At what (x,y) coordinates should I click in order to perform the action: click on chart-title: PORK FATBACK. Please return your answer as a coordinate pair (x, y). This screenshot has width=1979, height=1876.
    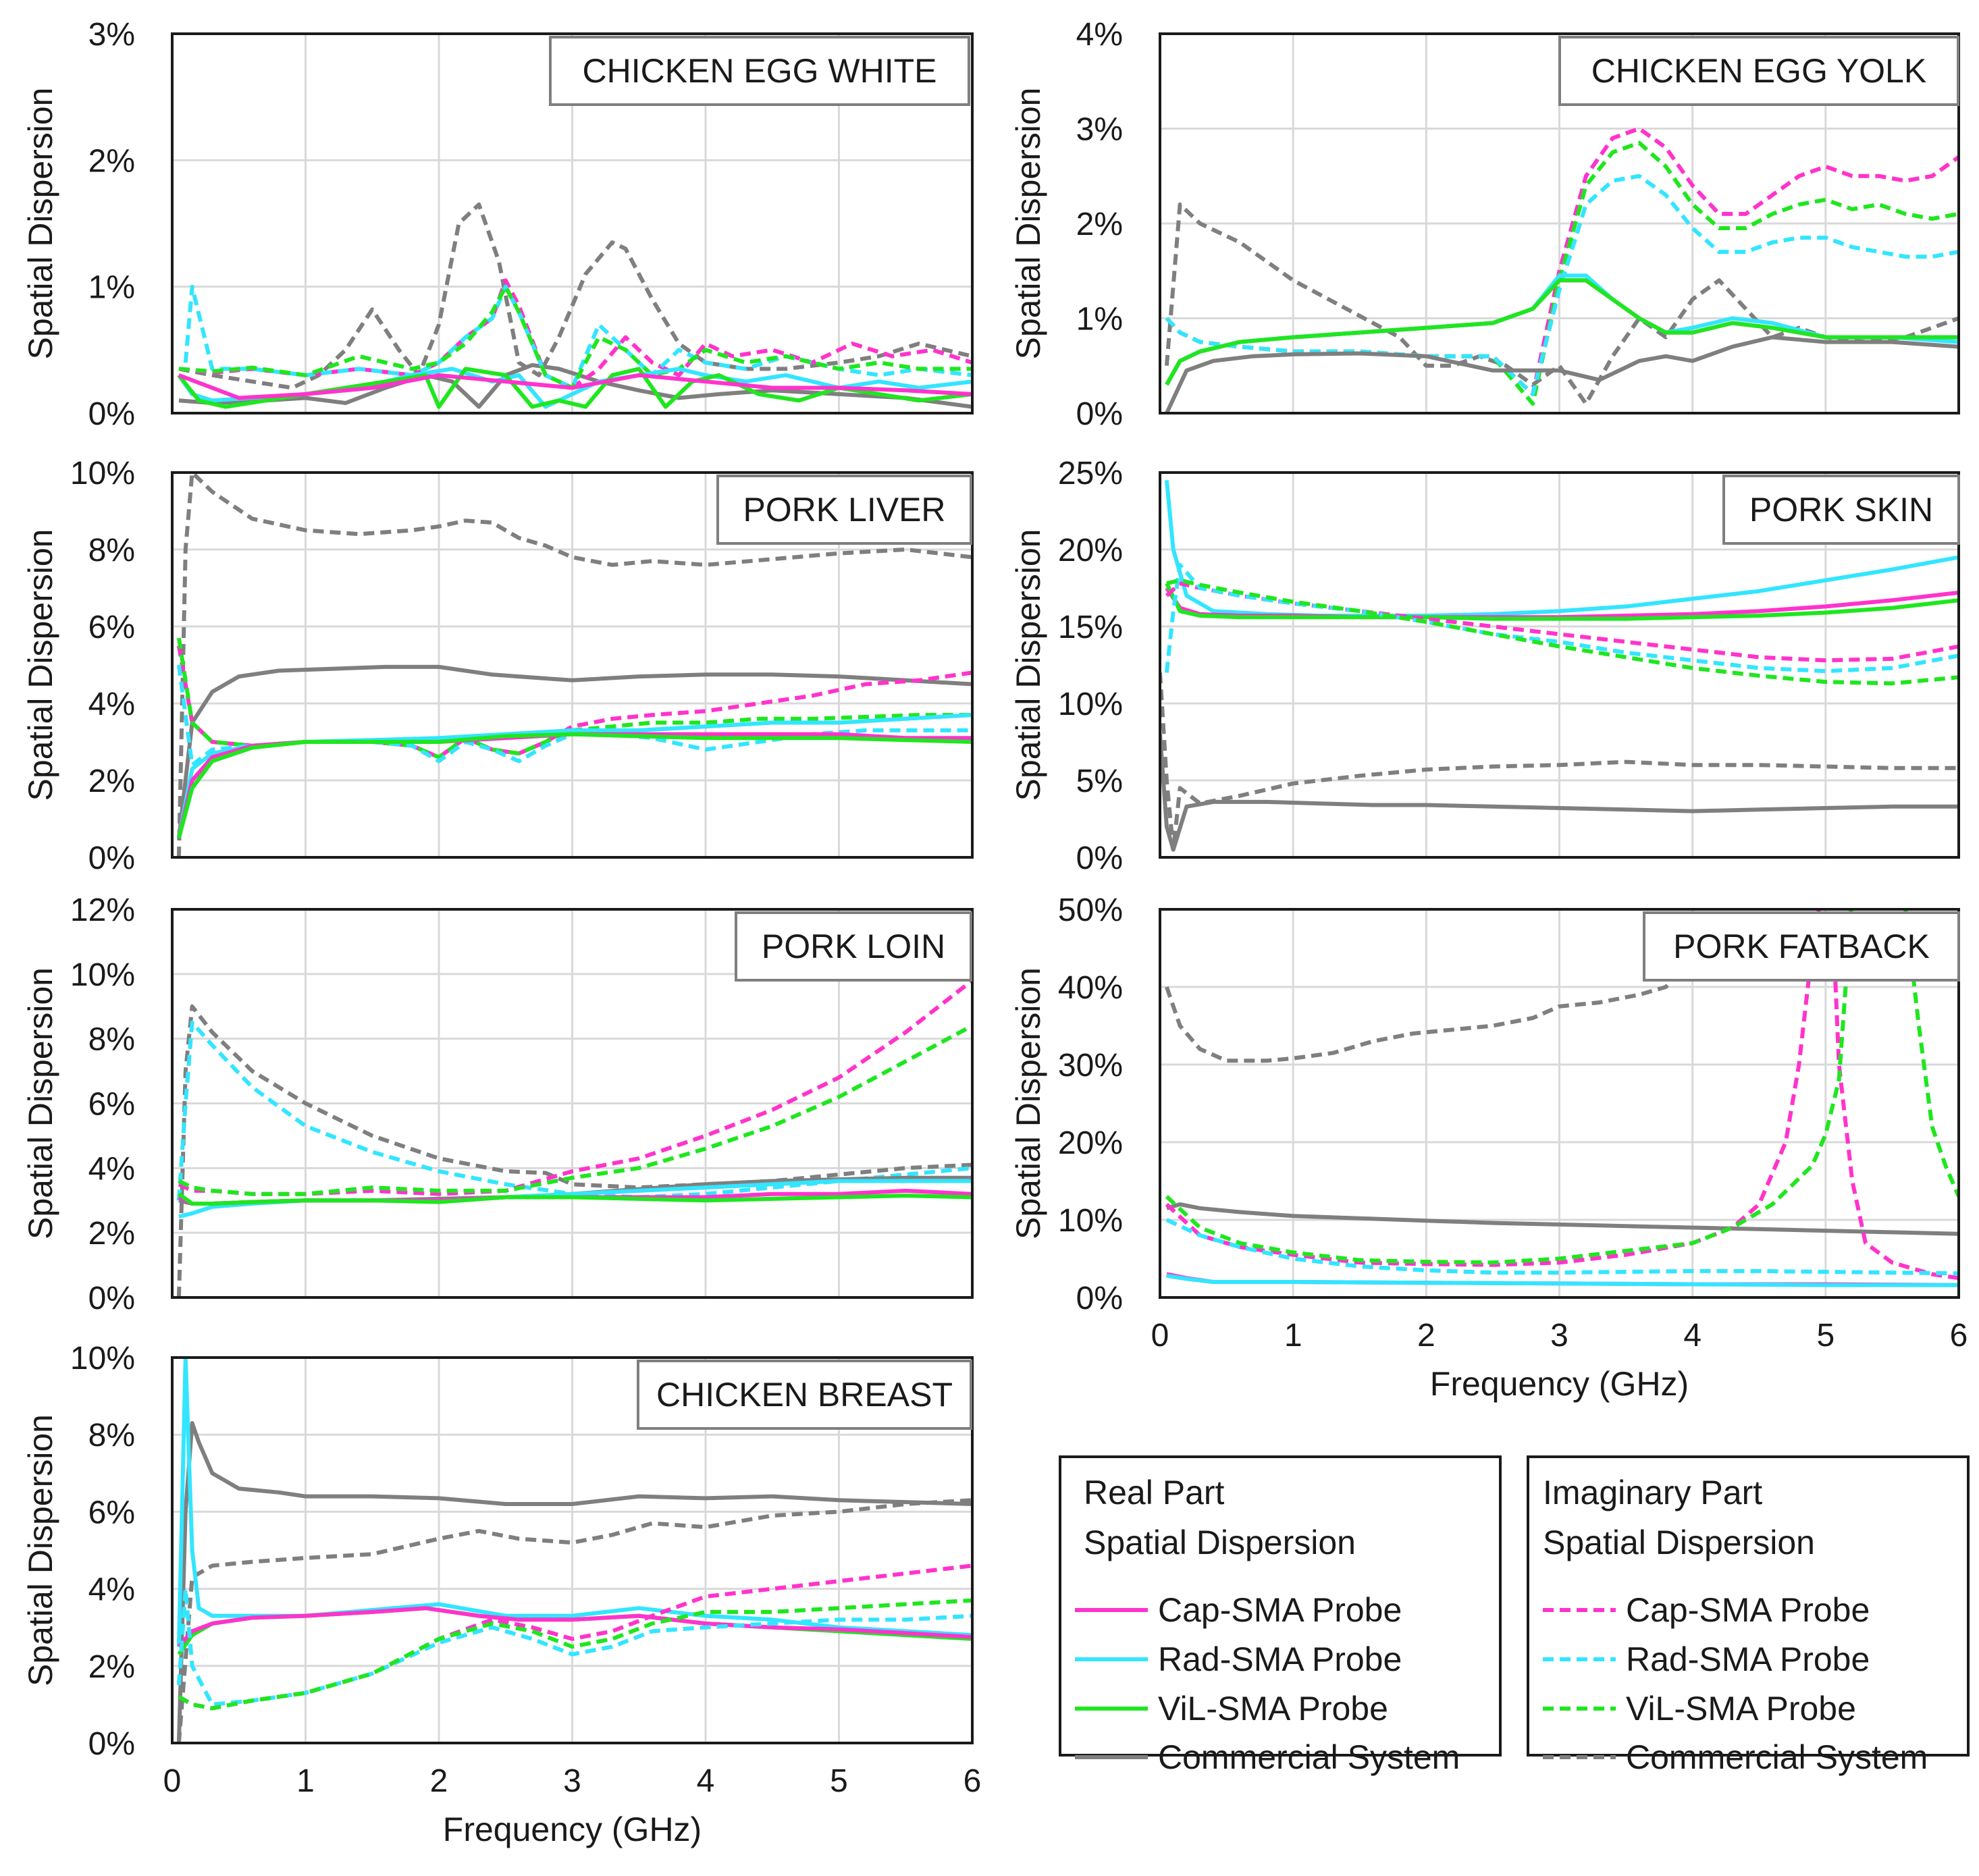
    Looking at the image, I should click on (1801, 946).